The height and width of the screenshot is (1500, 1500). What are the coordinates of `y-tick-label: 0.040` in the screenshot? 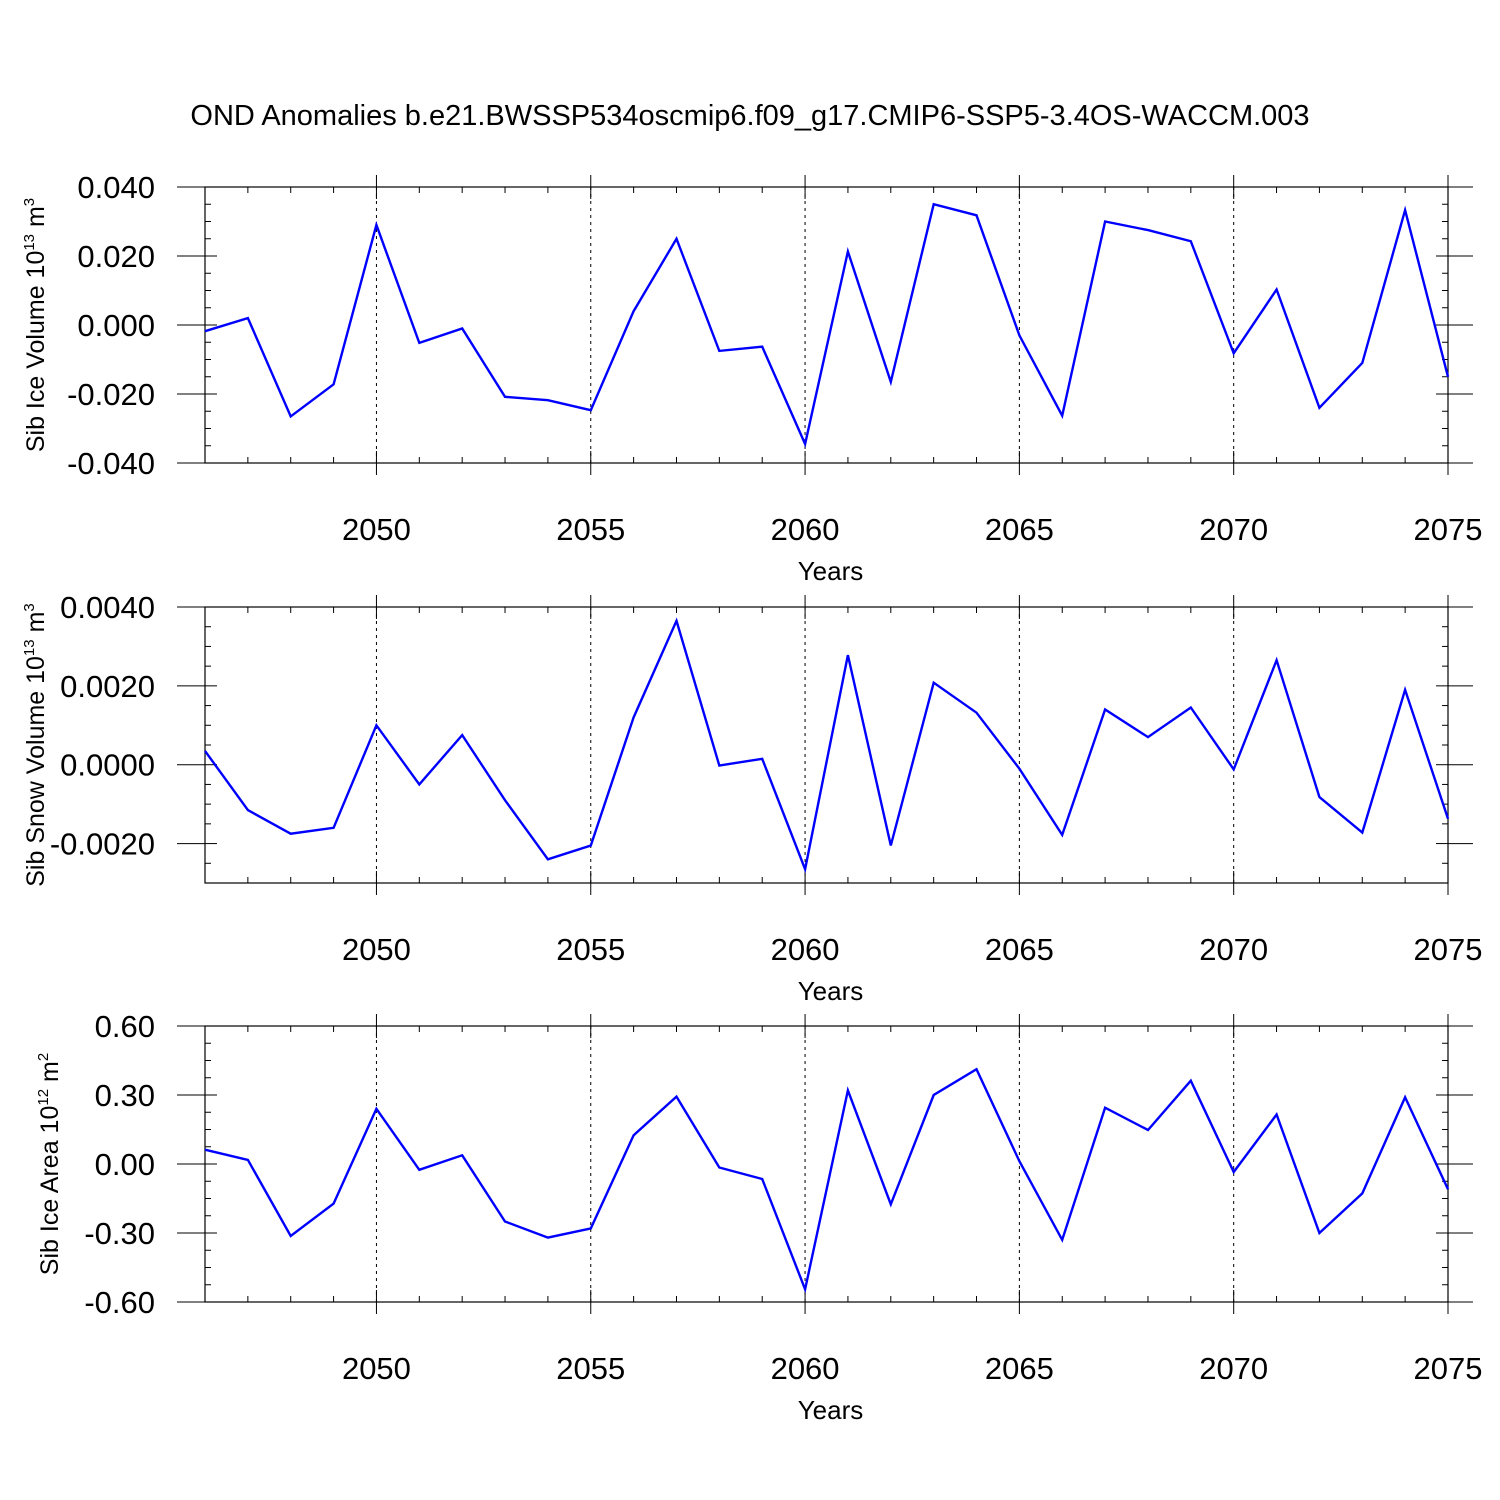 It's located at (116, 187).